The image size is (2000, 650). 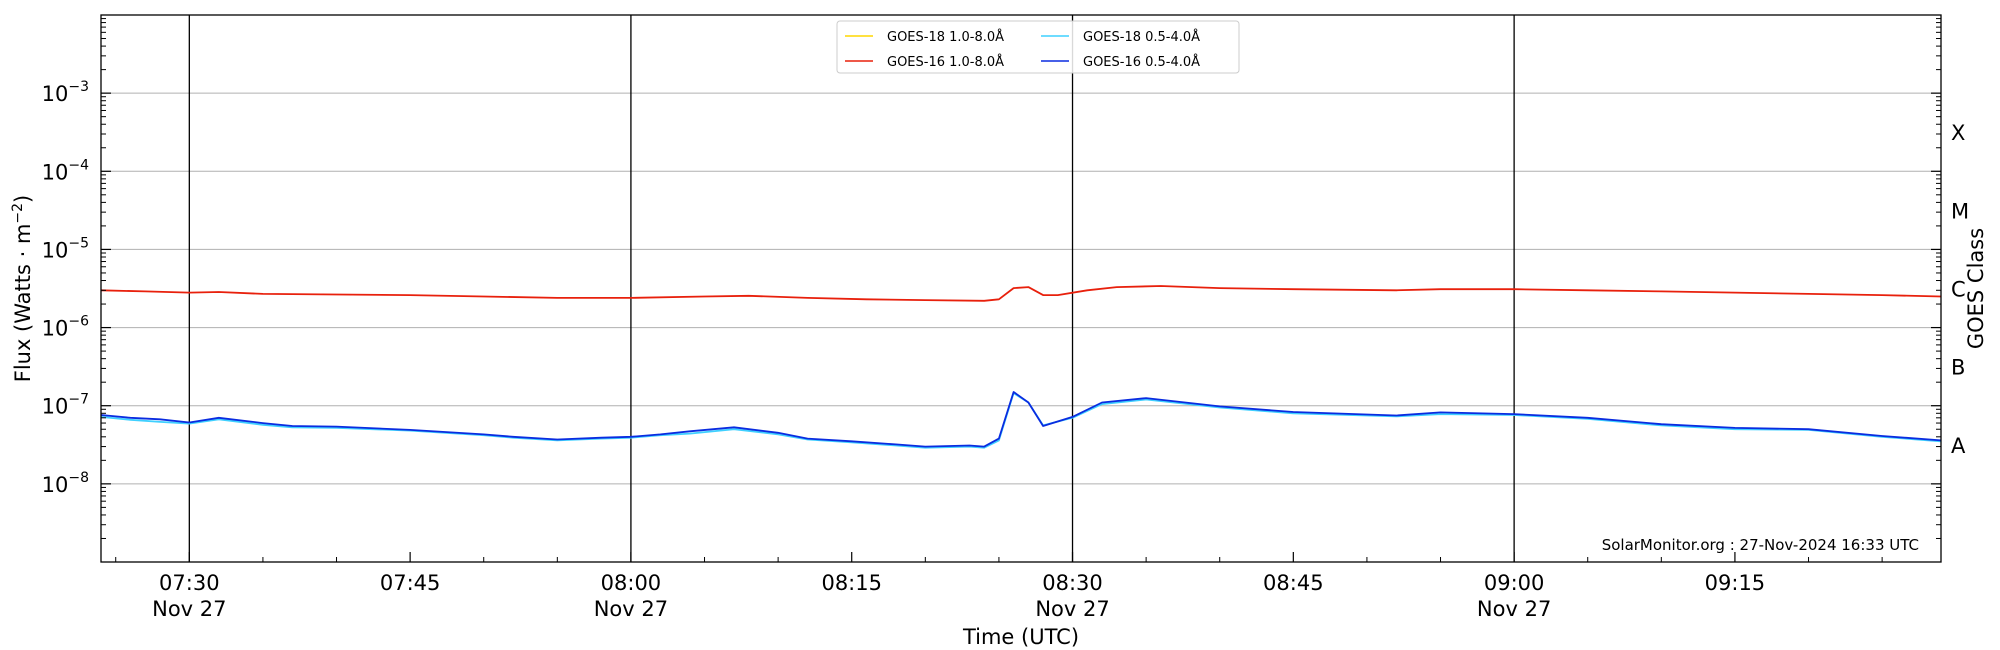 I want to click on goes-class-b: B, so click(x=1958, y=368).